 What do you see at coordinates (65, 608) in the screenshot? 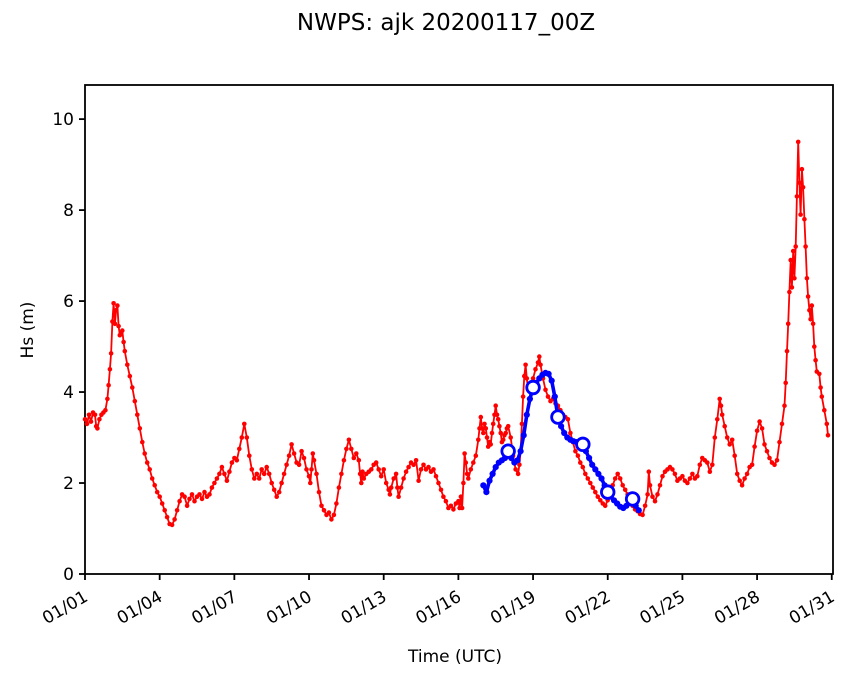
I see `x-tick-label: 01/01` at bounding box center [65, 608].